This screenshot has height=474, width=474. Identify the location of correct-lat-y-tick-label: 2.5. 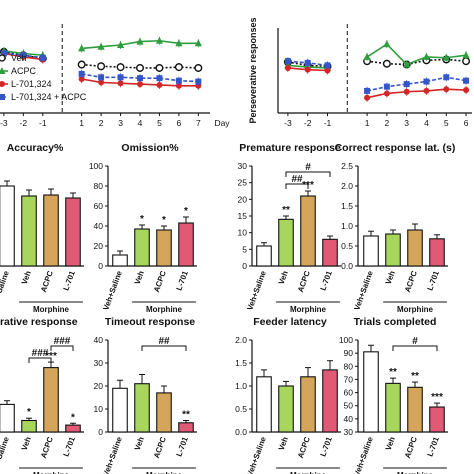
(347, 166).